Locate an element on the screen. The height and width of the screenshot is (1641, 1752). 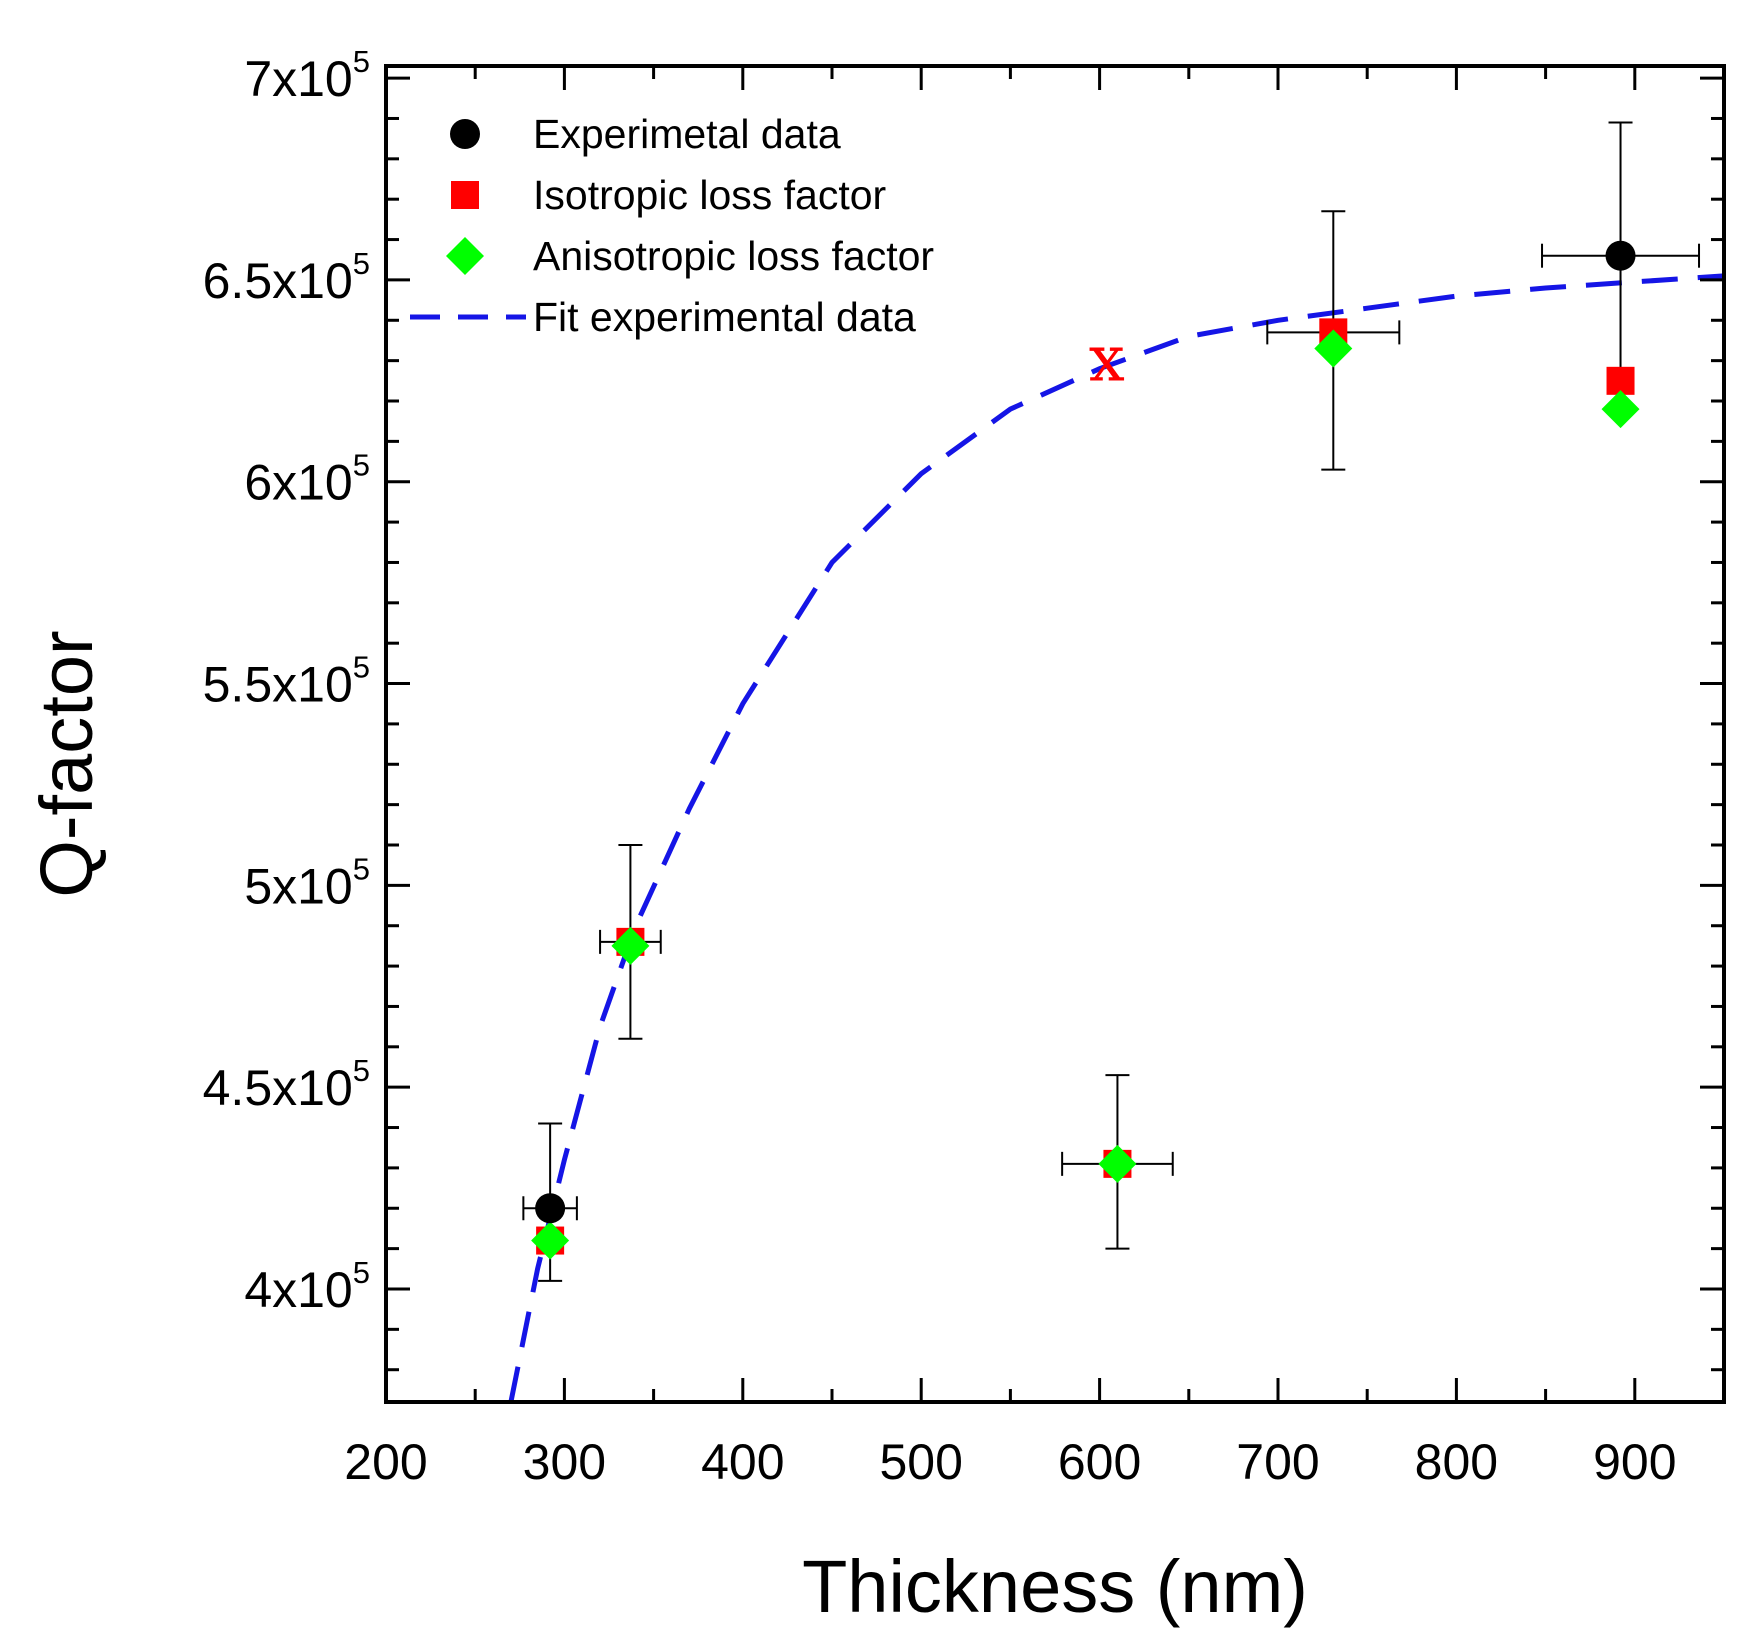
y-tick-mantissa: 5.5x10 is located at coordinates (278, 685).